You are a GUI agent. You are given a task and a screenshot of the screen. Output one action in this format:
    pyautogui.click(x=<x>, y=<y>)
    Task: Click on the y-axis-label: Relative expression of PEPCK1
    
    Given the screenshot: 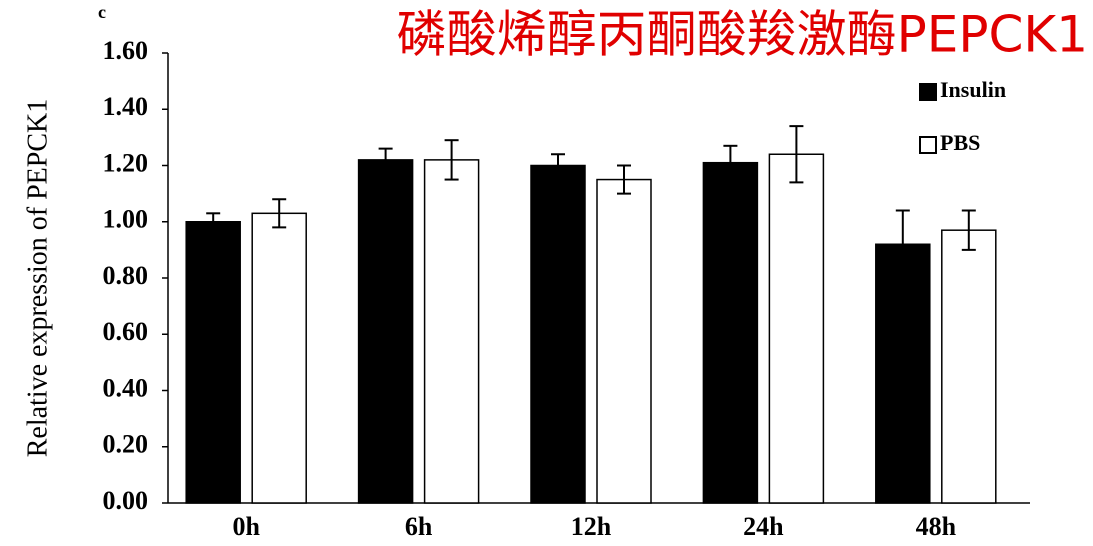 What is the action you would take?
    pyautogui.click(x=37, y=278)
    